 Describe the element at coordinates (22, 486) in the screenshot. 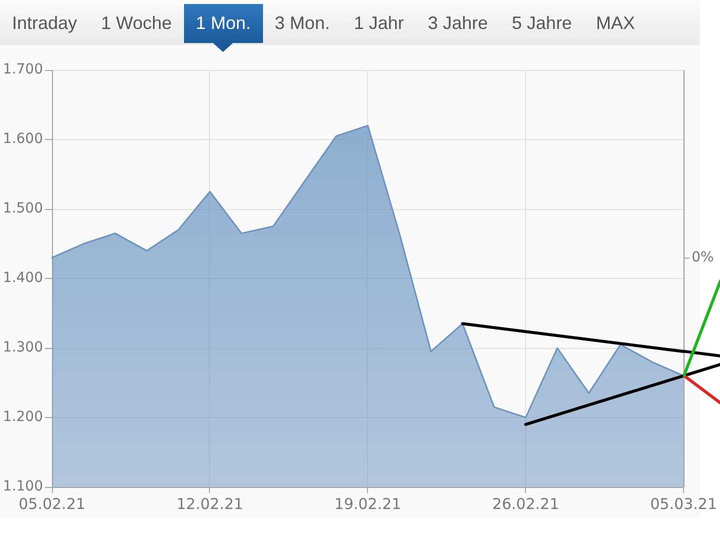

I see `y-tick-label: 1.100` at that location.